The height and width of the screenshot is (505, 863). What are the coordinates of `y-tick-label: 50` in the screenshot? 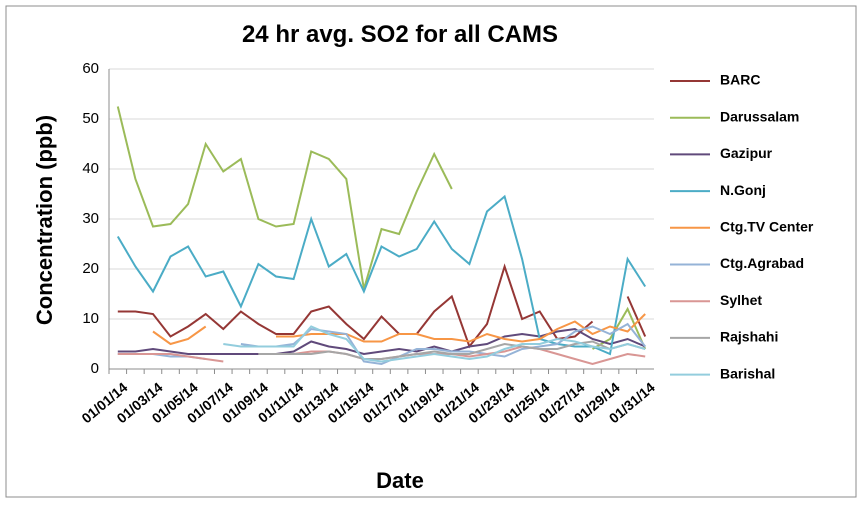 It's located at (90, 118).